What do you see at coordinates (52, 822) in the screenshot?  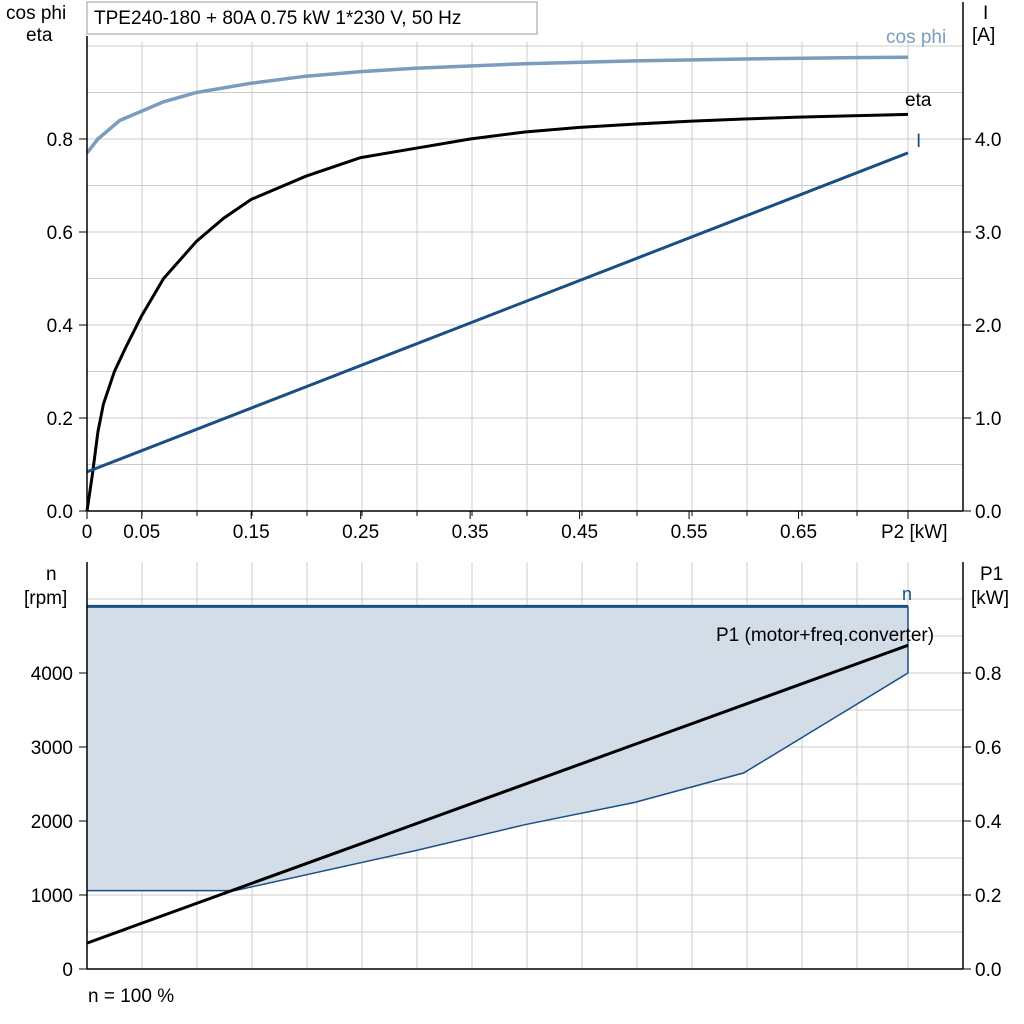 I see `lower-left-tick-label: 2000` at bounding box center [52, 822].